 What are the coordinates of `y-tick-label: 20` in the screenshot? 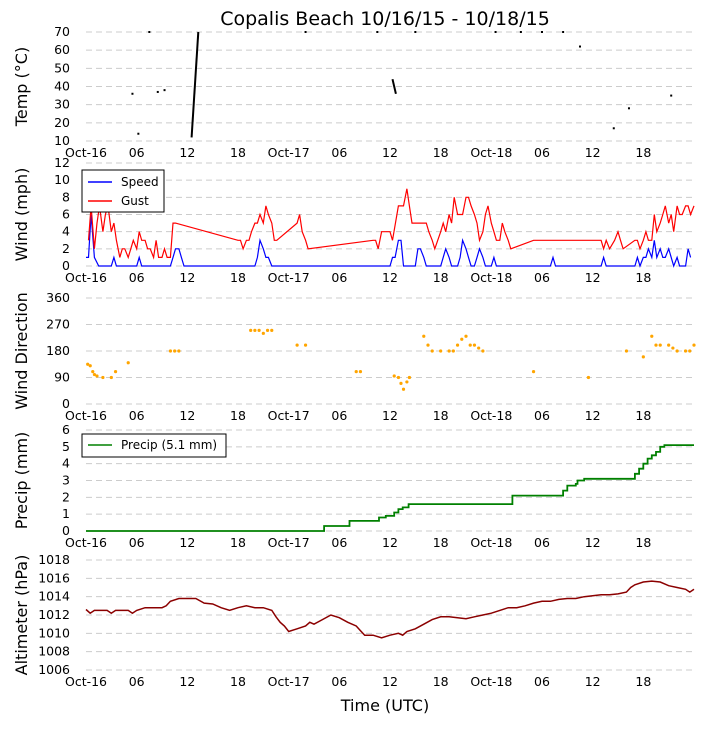 It's located at (62, 122).